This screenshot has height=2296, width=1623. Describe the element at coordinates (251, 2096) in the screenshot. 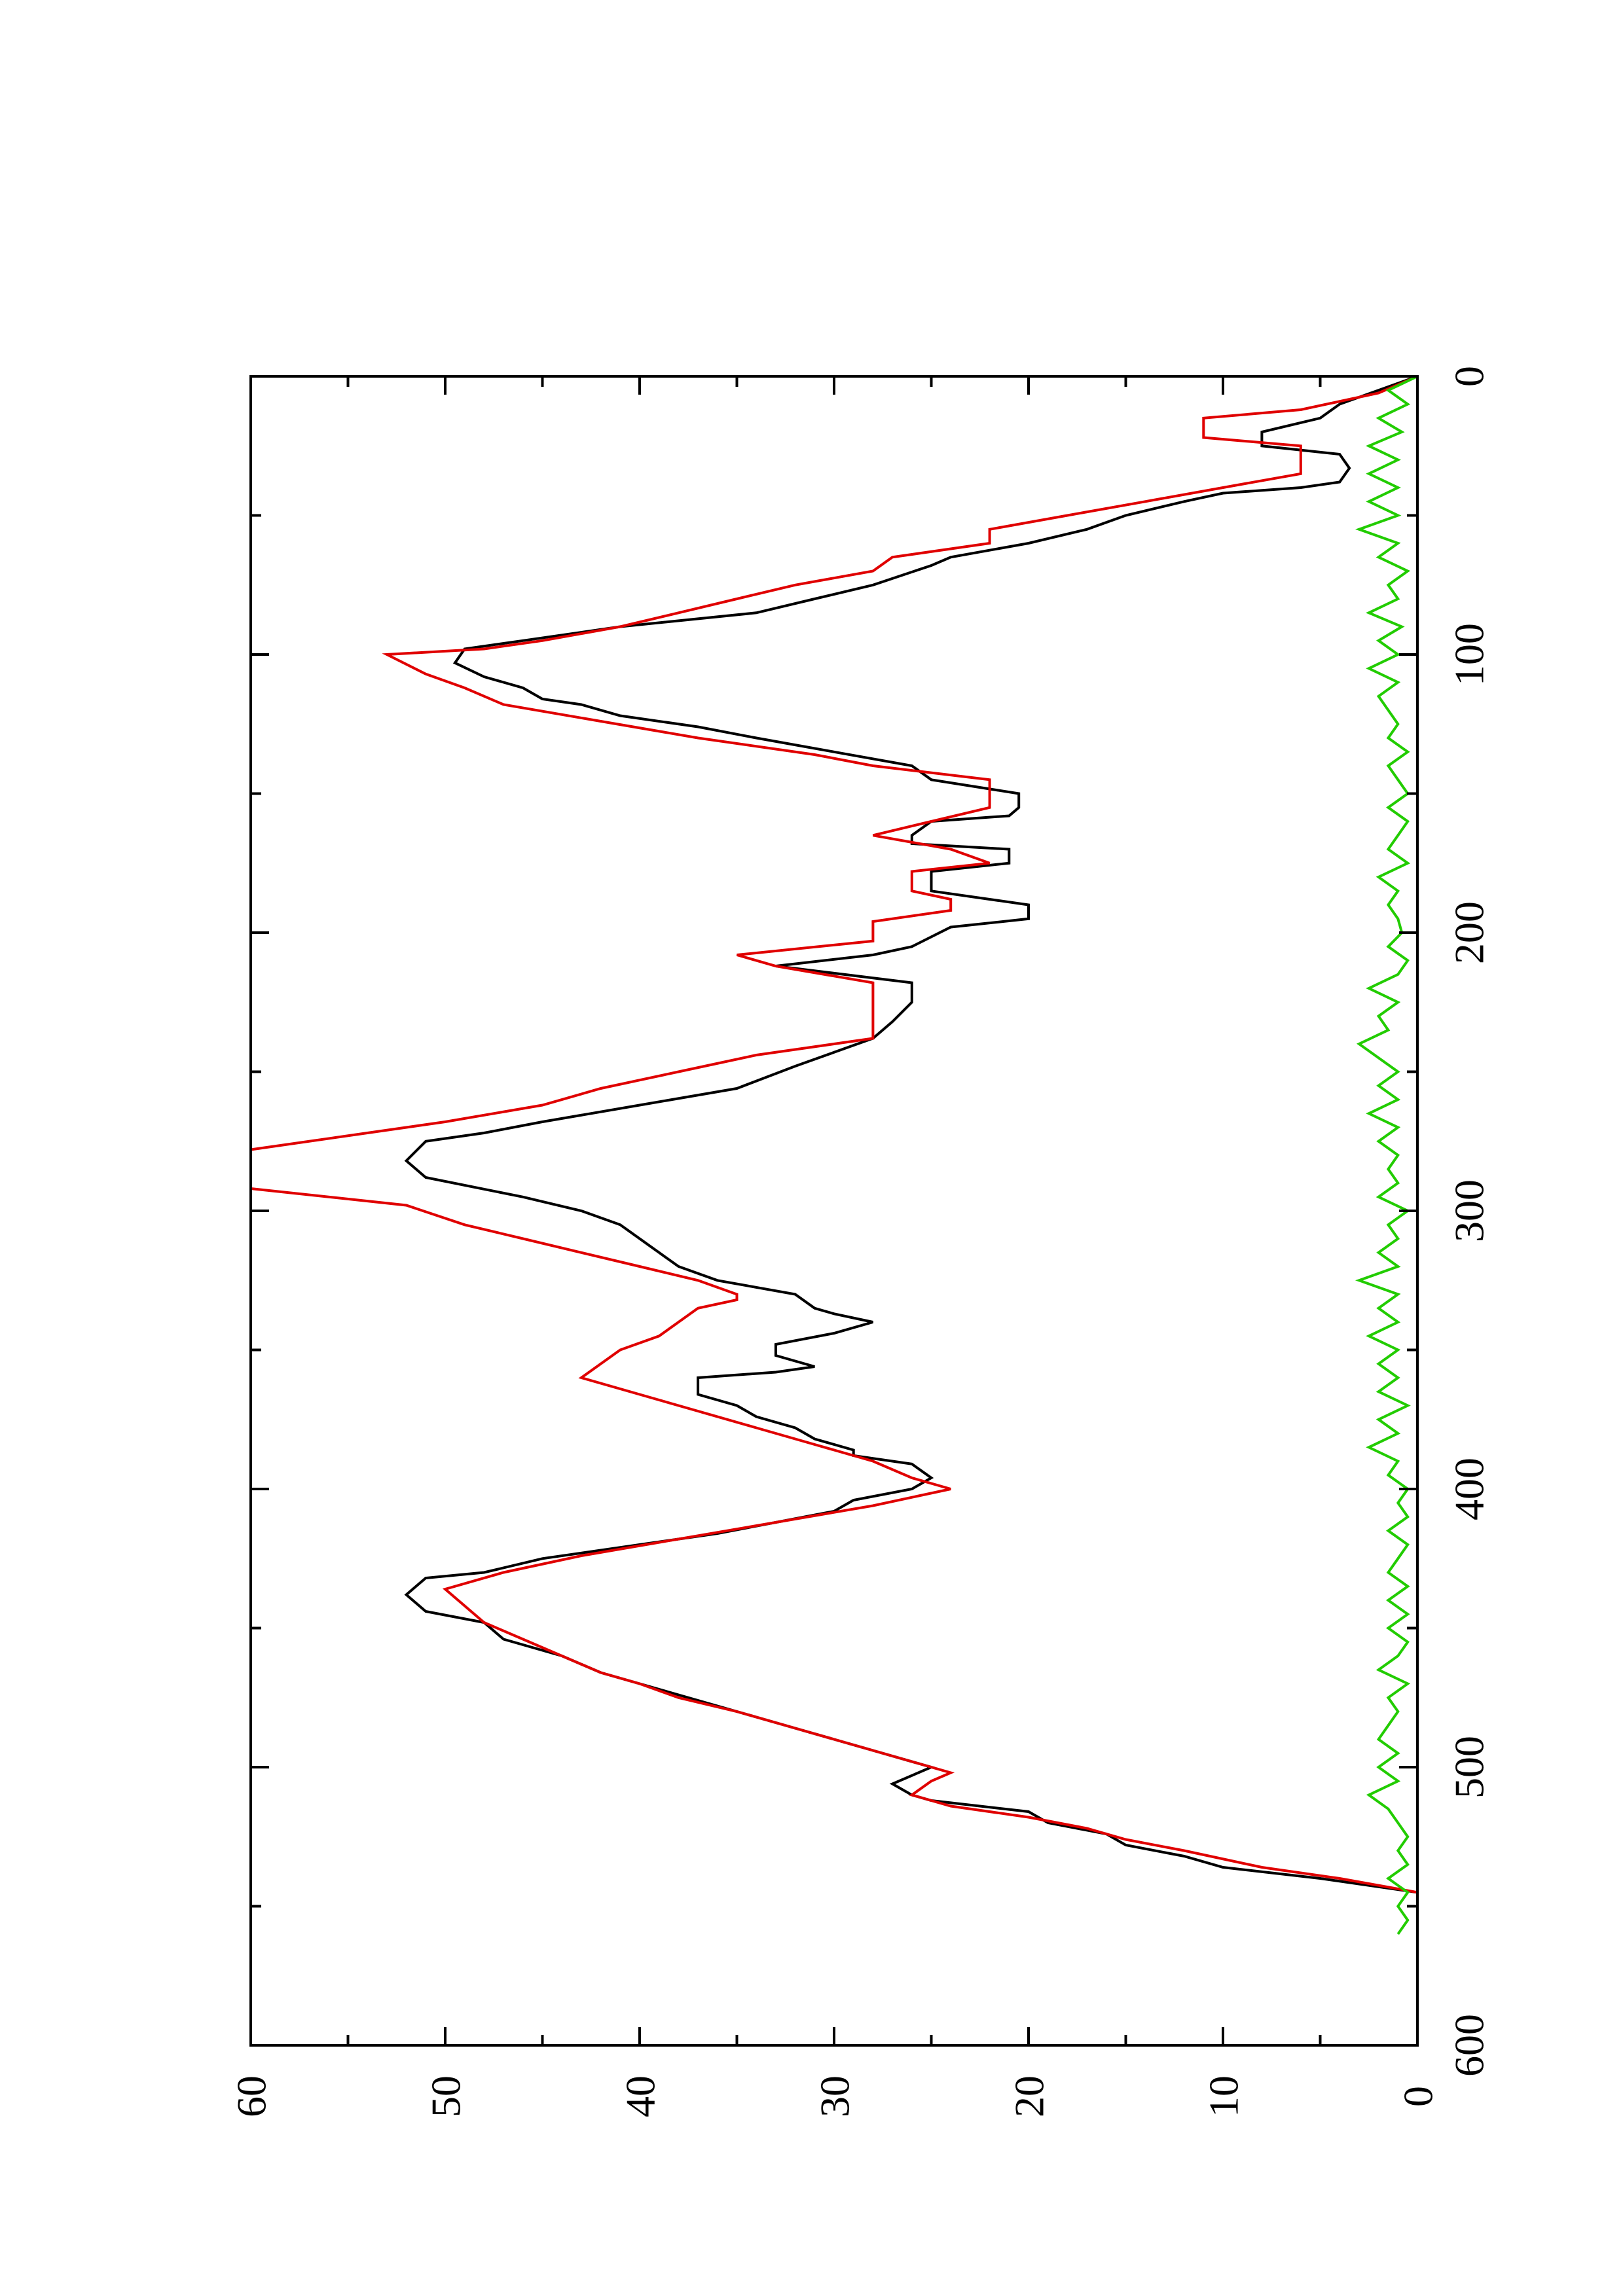

I see `y-tick-label: 60` at that location.